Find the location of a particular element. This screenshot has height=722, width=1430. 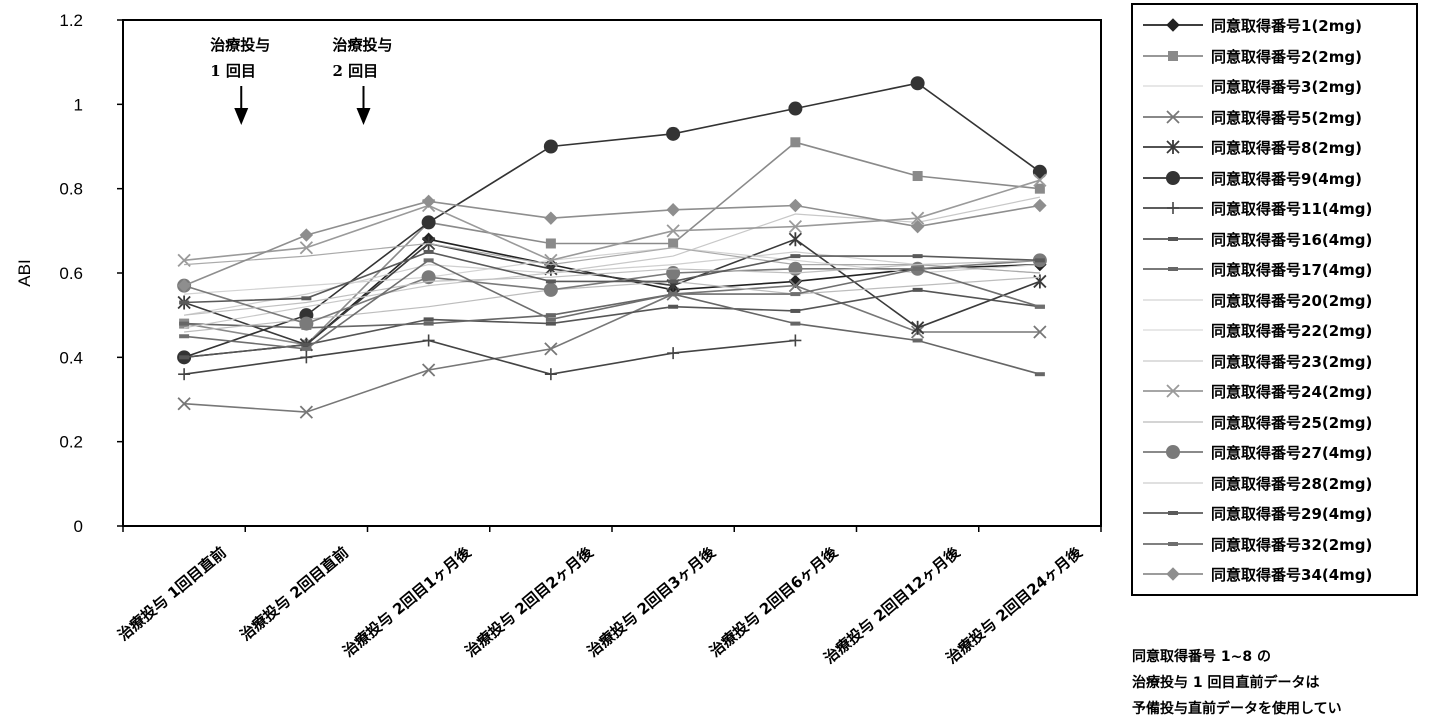

legend-item: 同意取得番号17(4mg) is located at coordinates (1274, 269).